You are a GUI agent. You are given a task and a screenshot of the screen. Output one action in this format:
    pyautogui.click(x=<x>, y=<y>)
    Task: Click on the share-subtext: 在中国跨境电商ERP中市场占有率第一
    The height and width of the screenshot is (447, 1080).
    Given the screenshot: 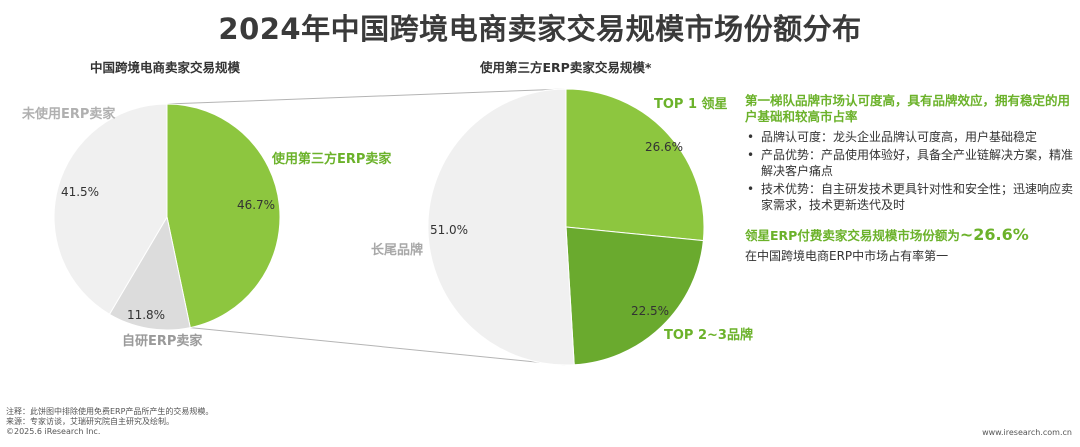 What is the action you would take?
    pyautogui.click(x=847, y=256)
    